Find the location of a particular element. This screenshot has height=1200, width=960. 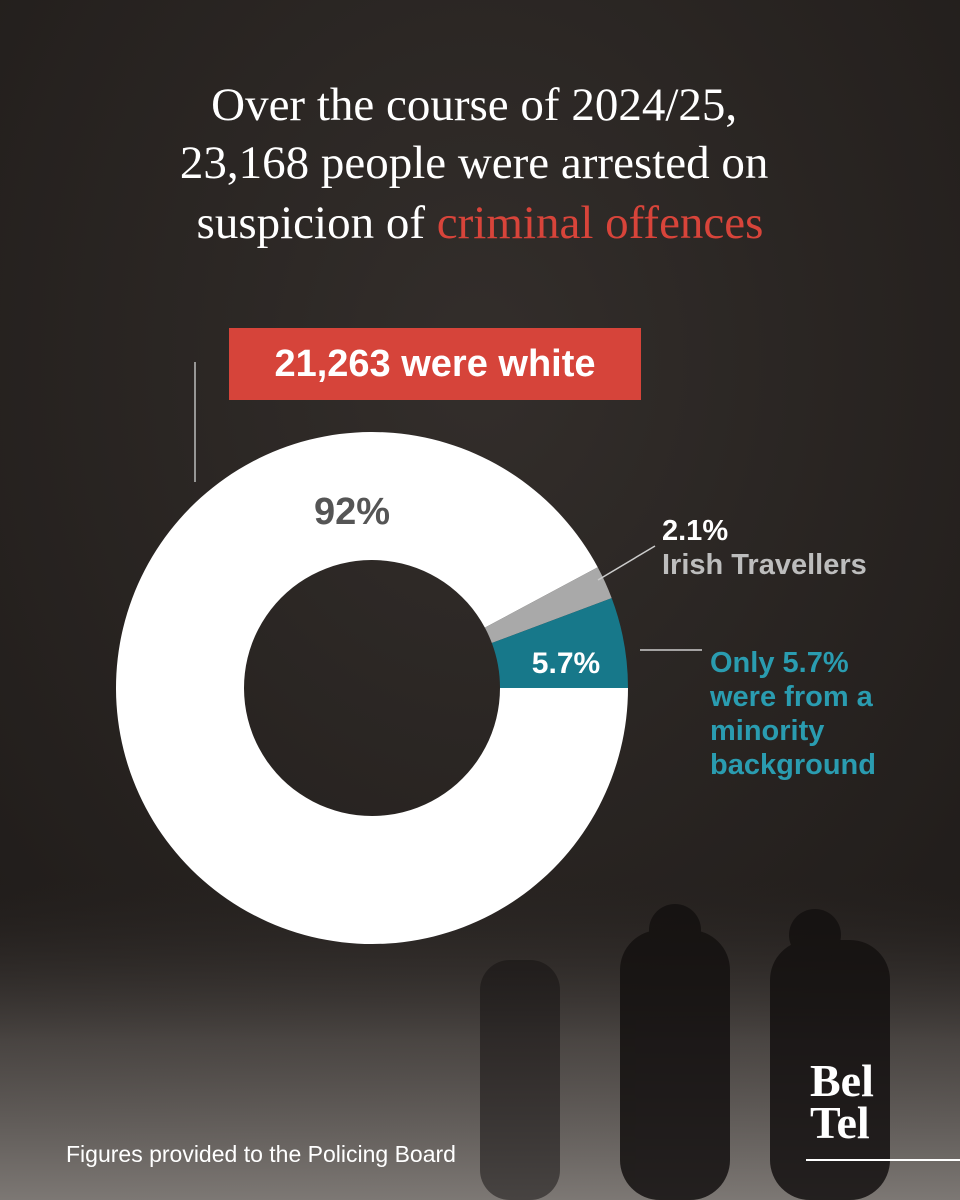

category-label: Irish Travellers is located at coordinates (764, 565).